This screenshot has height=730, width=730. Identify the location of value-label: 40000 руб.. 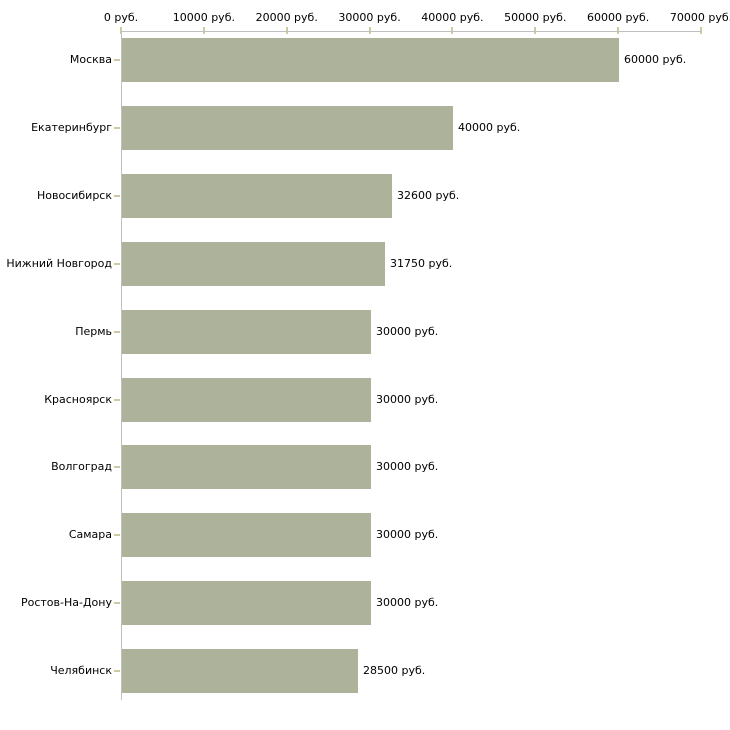
(489, 127).